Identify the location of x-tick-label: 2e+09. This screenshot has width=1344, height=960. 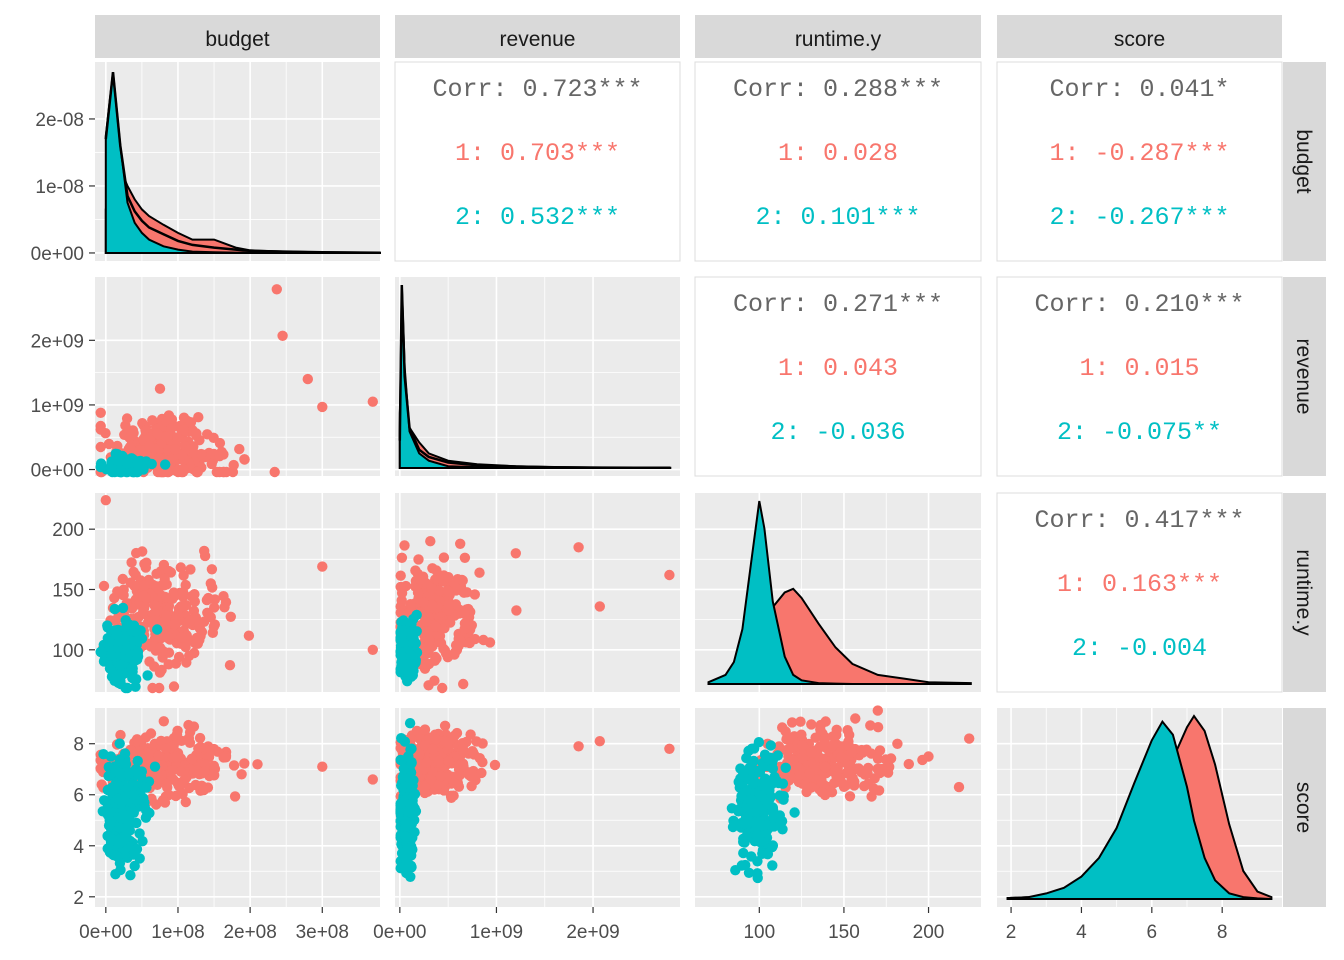
(592, 932).